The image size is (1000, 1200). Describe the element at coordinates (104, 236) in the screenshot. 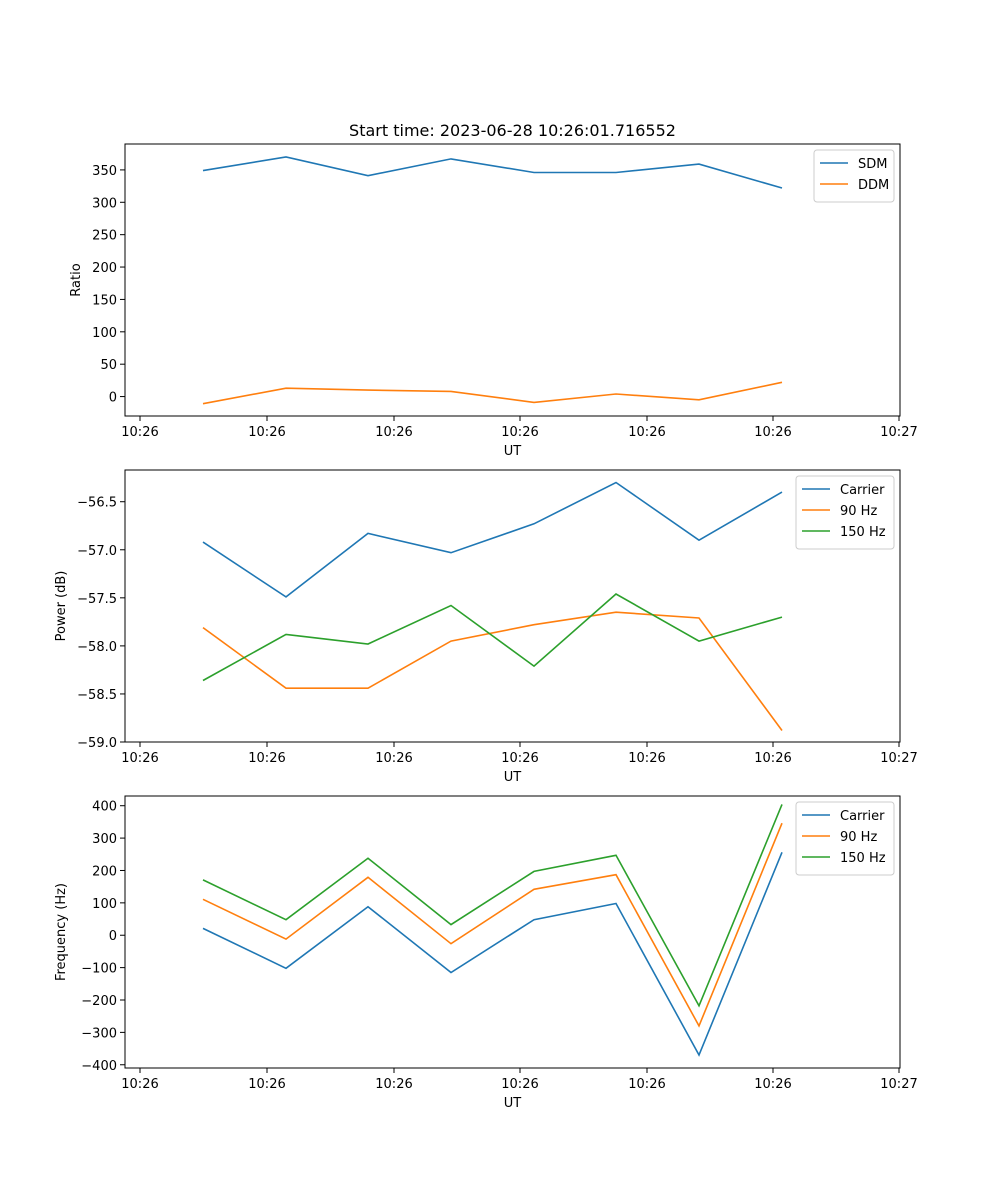

I see `y-tick-label: 250` at that location.